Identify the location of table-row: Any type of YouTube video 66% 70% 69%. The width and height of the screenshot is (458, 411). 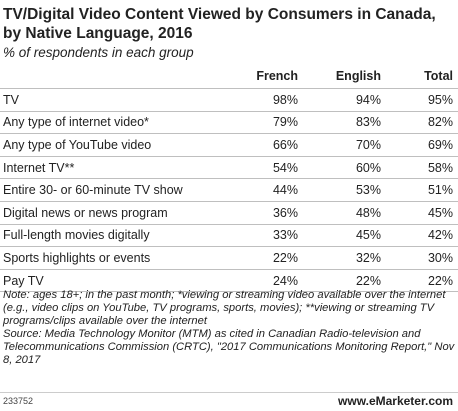
(229, 145).